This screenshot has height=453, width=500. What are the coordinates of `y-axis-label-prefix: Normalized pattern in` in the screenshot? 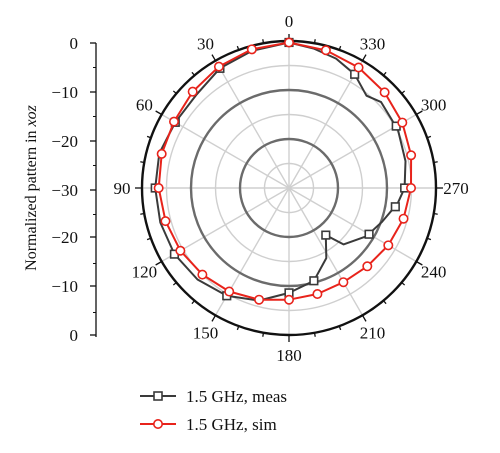 It's located at (31, 198).